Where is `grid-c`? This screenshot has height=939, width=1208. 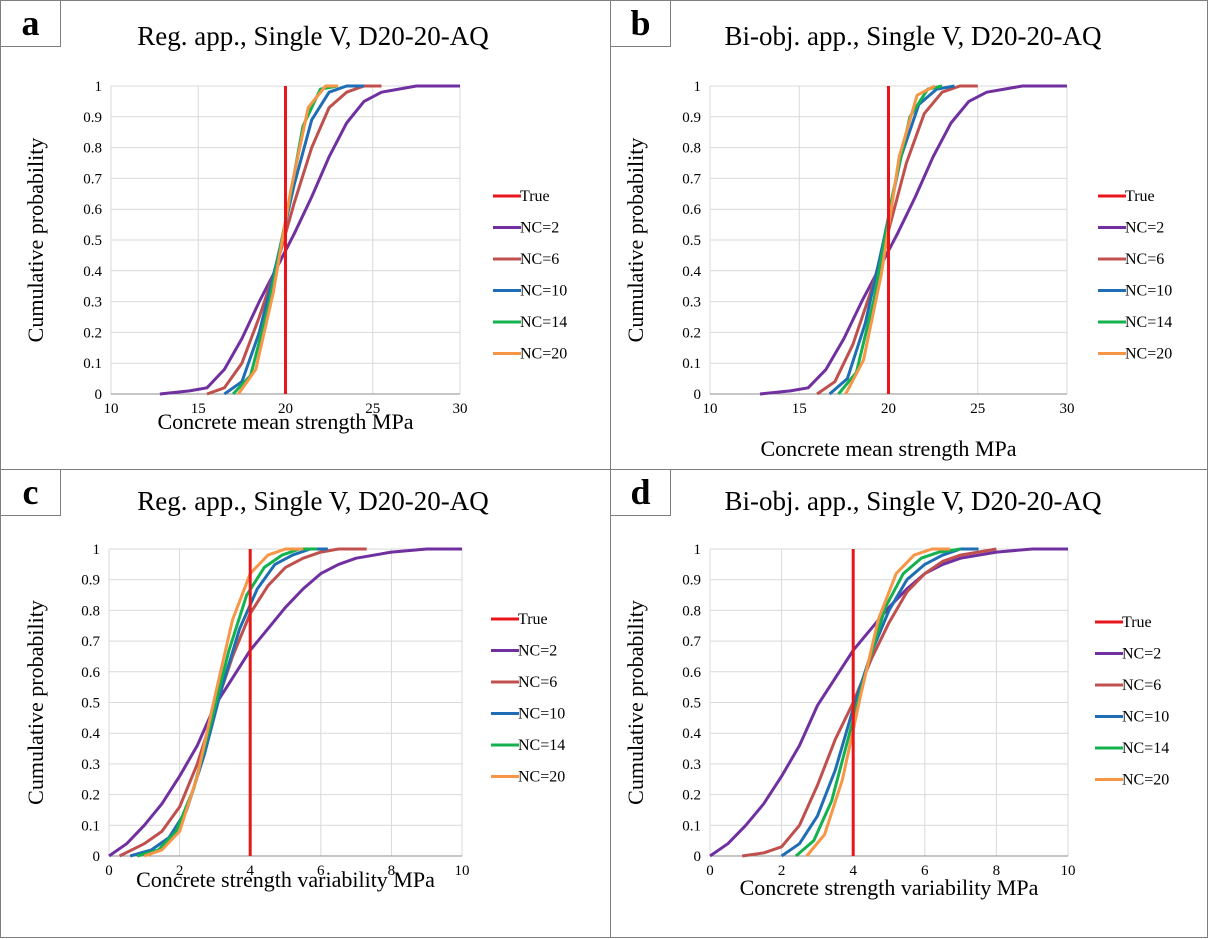 grid-c is located at coordinates (285, 702).